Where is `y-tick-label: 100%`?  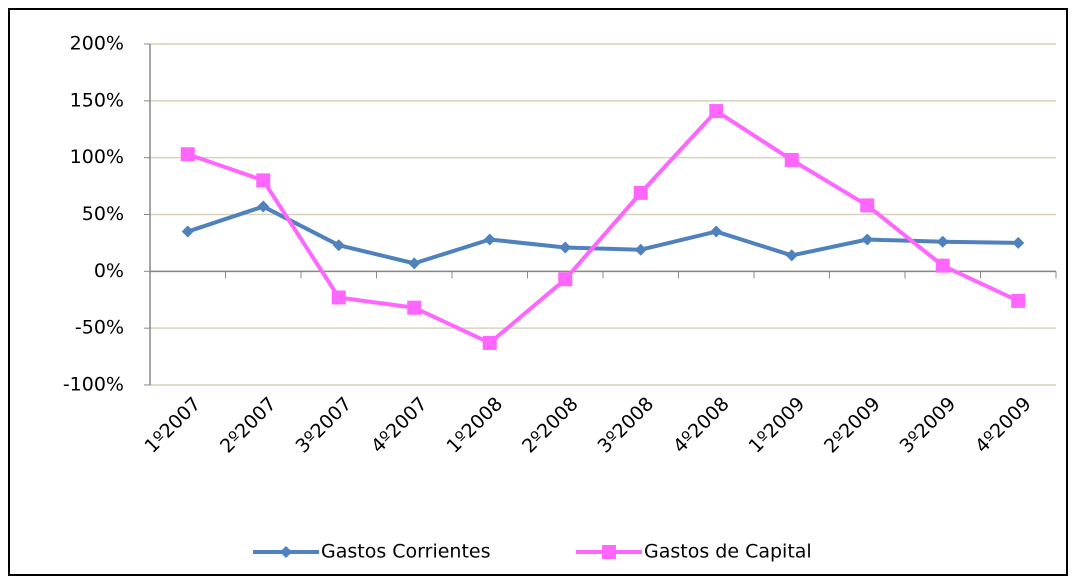 y-tick-label: 100% is located at coordinates (97, 157).